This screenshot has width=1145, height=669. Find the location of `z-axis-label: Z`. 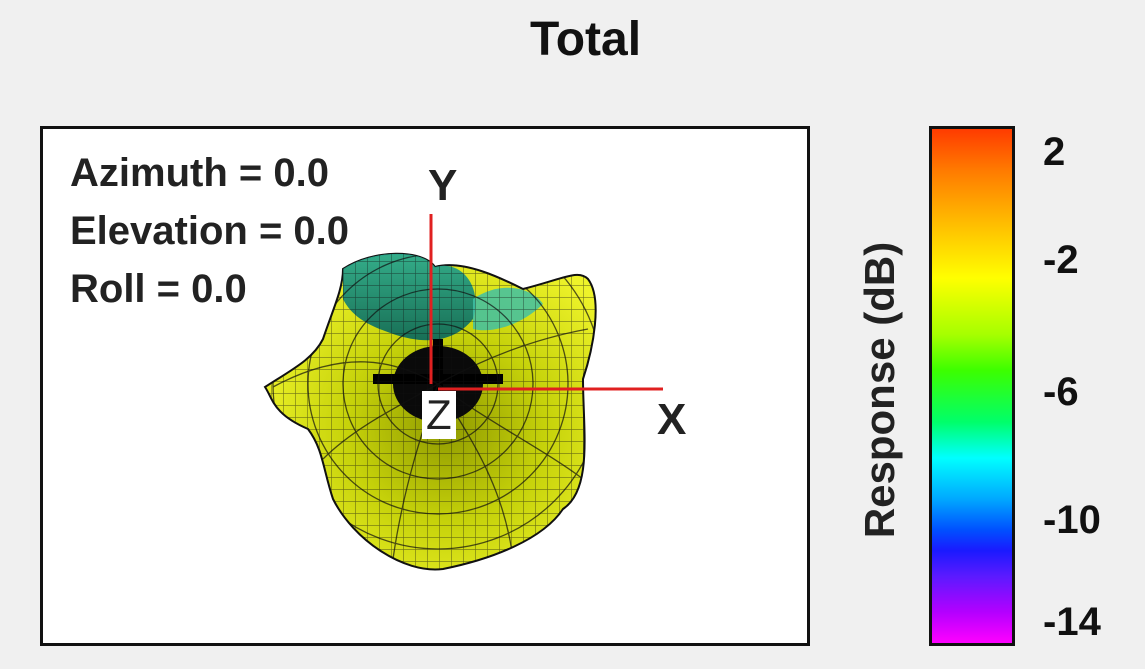

z-axis-label: Z is located at coordinates (439, 415).